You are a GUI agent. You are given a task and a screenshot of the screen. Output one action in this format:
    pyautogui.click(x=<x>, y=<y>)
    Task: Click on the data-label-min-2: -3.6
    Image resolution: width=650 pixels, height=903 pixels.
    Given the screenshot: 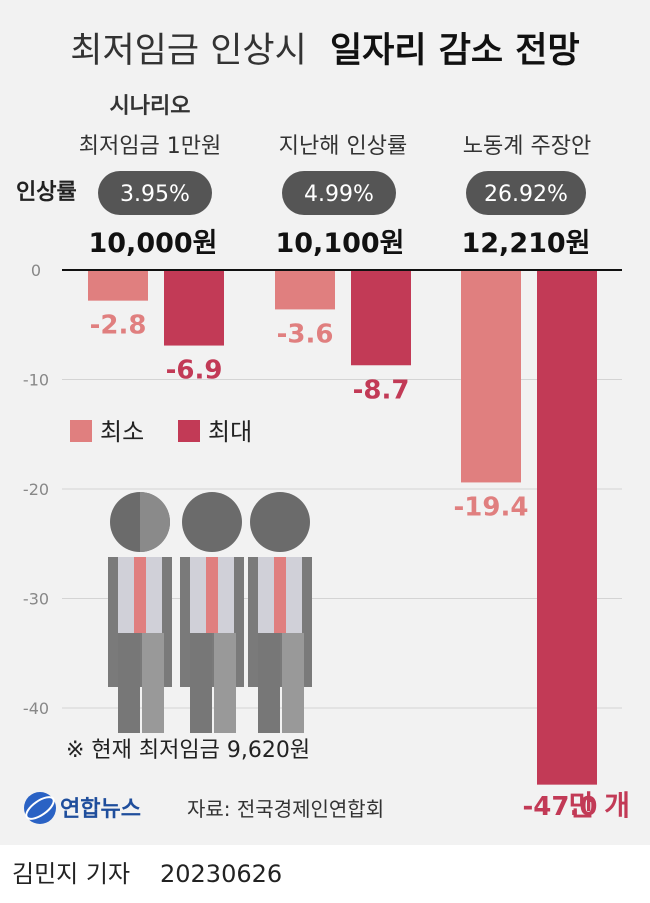 What is the action you would take?
    pyautogui.click(x=305, y=334)
    